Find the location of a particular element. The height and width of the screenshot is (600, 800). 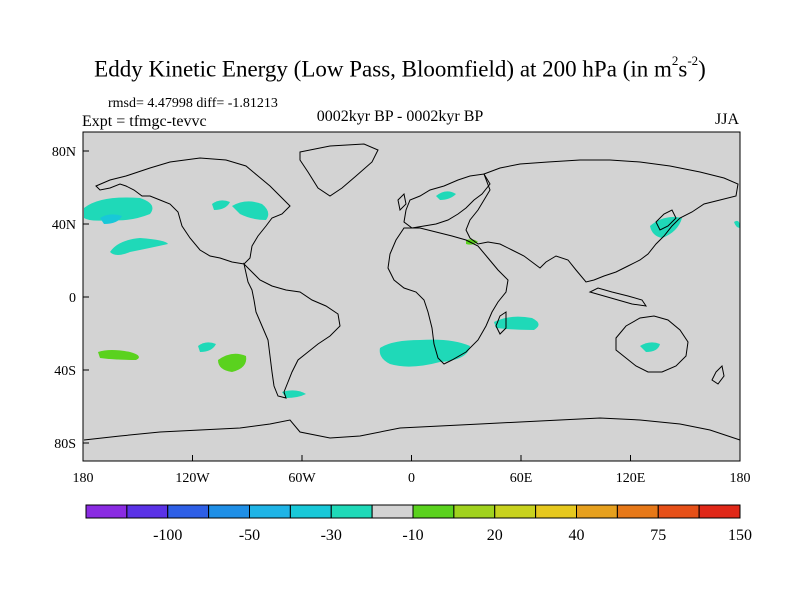

colorbar-labels: -100 -50 -30 -10 20 40 75 150 is located at coordinates (452, 535).